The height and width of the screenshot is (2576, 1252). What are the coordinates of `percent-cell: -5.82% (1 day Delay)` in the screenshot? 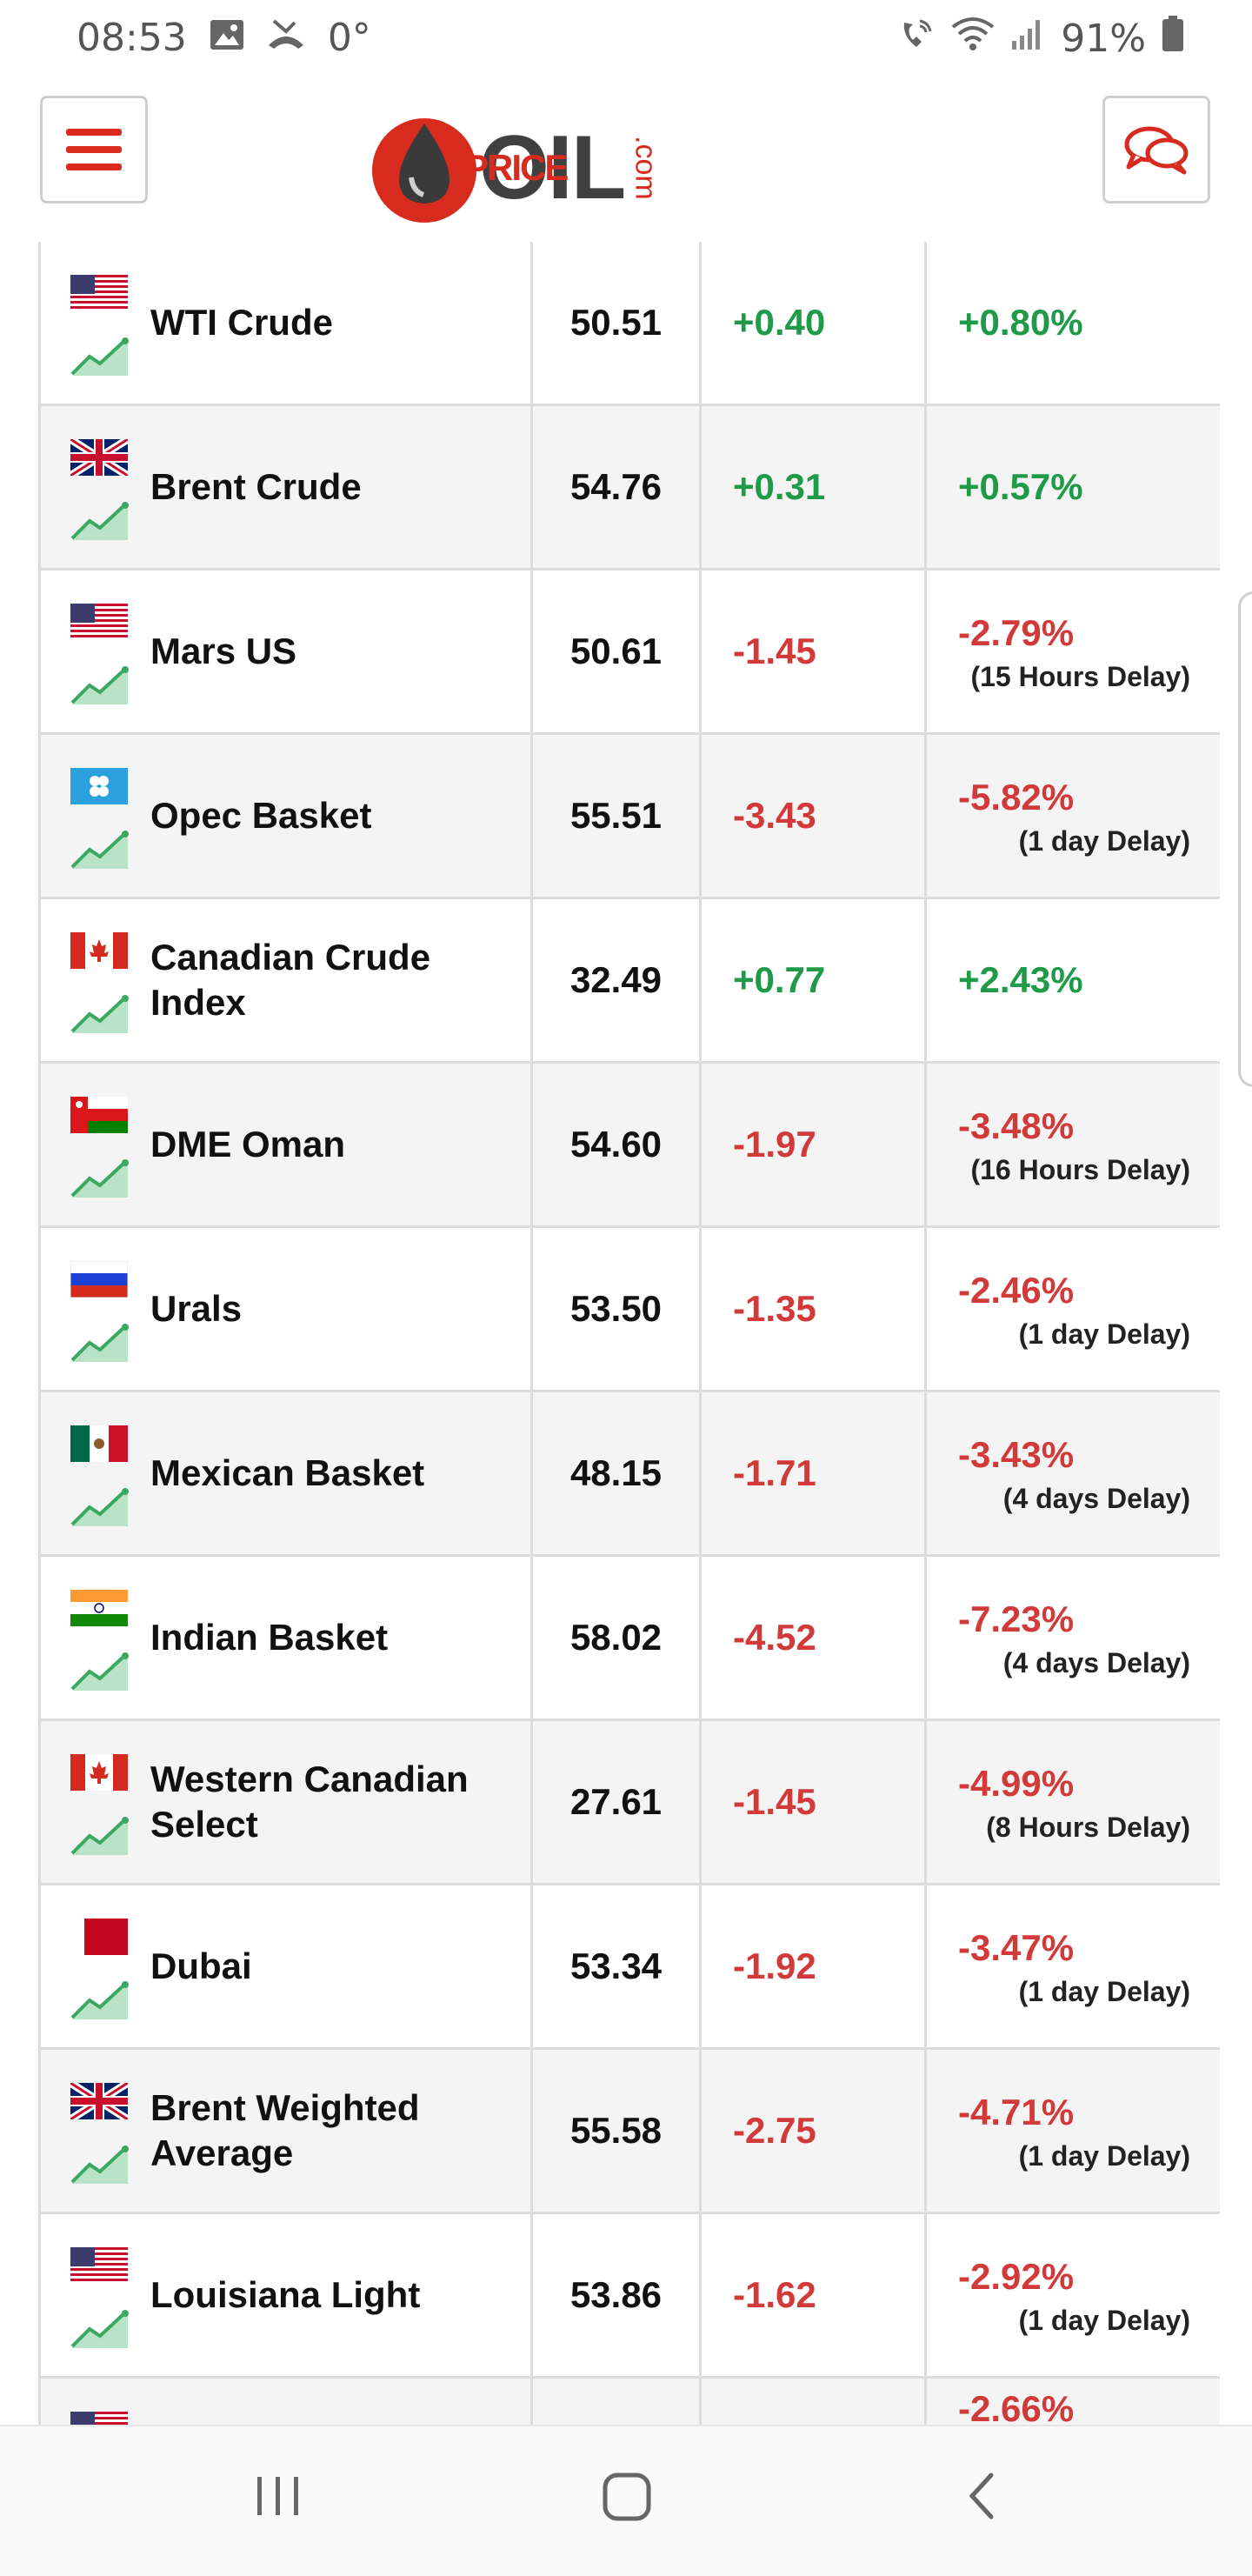 It's located at (1074, 816).